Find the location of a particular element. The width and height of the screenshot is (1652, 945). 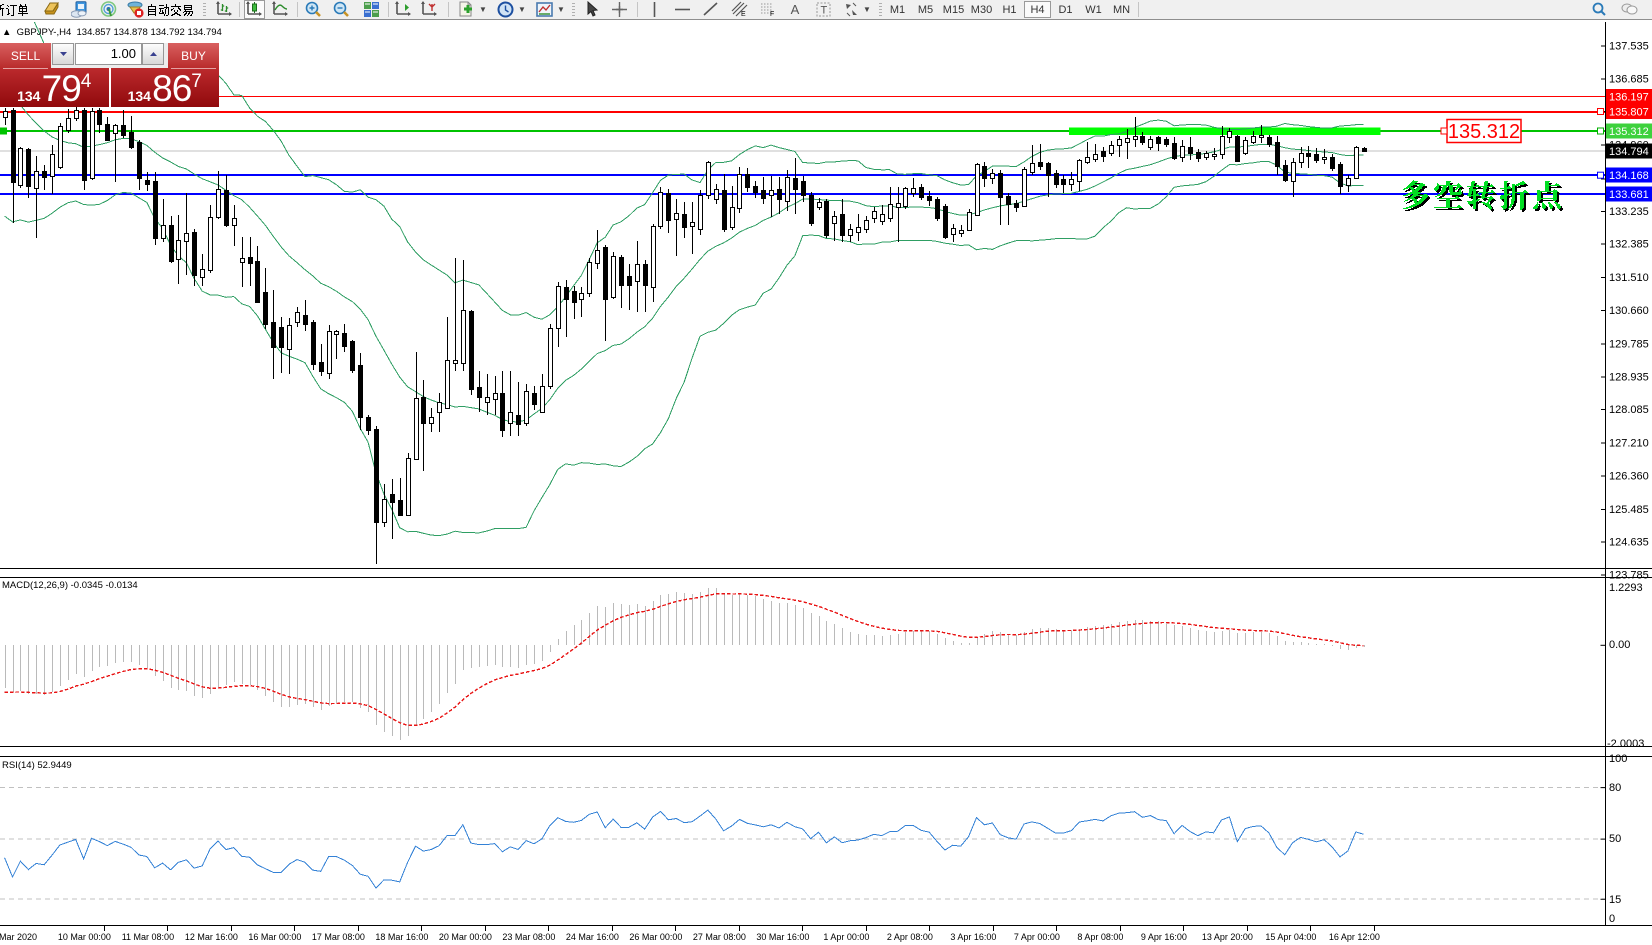

svg-text: 0 is located at coordinates (1612, 919).